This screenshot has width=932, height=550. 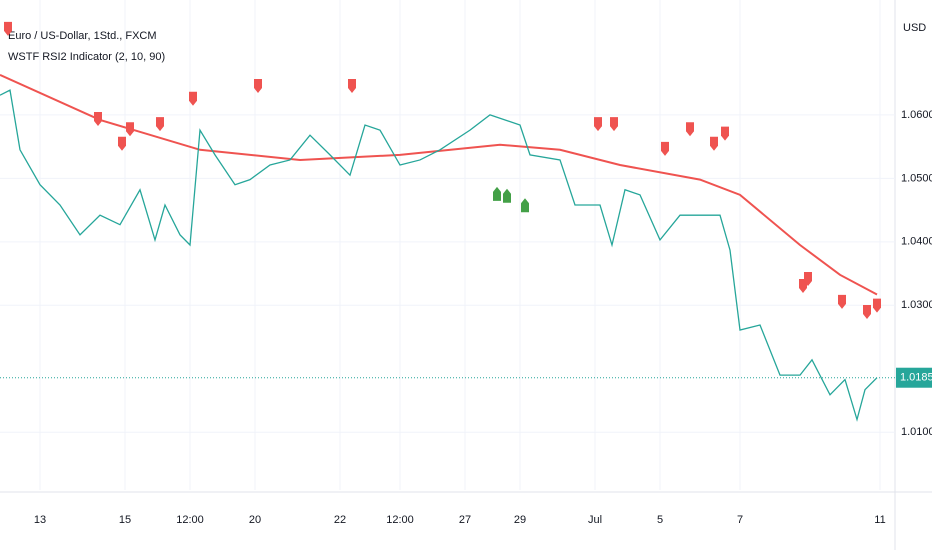 I want to click on y-tick-label: 1.06000, so click(x=916, y=115).